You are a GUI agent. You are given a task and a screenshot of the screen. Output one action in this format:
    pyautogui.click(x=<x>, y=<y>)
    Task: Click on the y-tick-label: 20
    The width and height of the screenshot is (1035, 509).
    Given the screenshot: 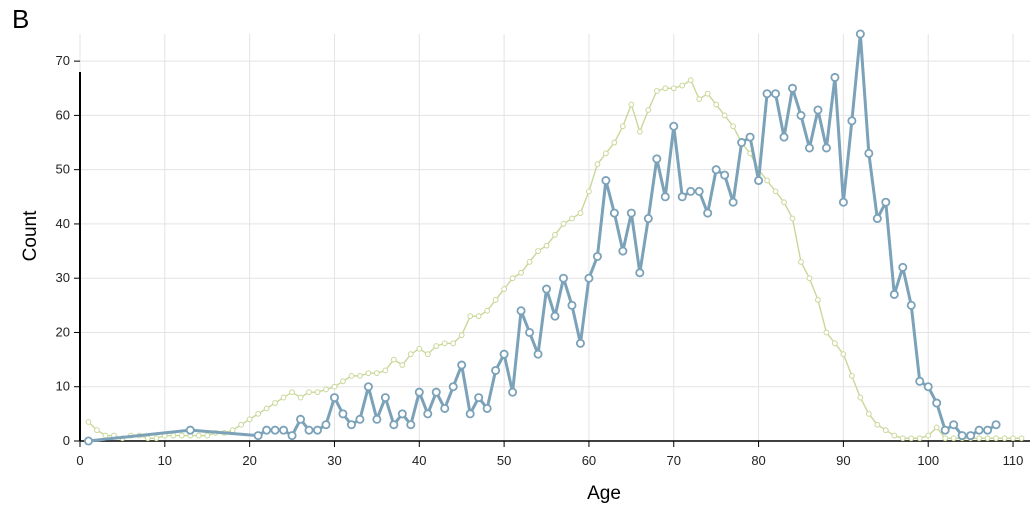 What is the action you would take?
    pyautogui.click(x=63, y=331)
    